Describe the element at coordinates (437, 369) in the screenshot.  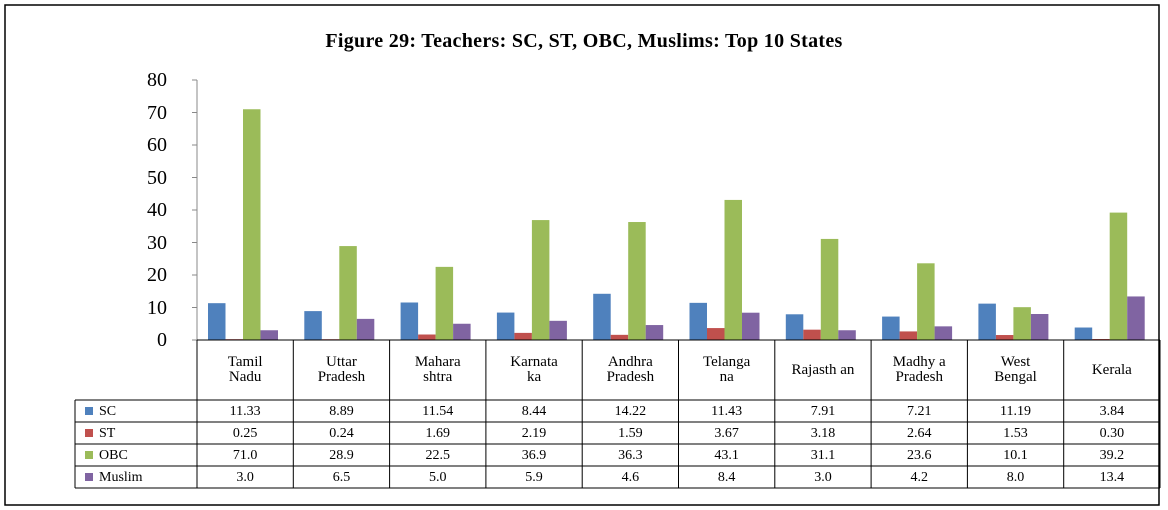
I see `x-tick-label: Mahara shtra` at that location.